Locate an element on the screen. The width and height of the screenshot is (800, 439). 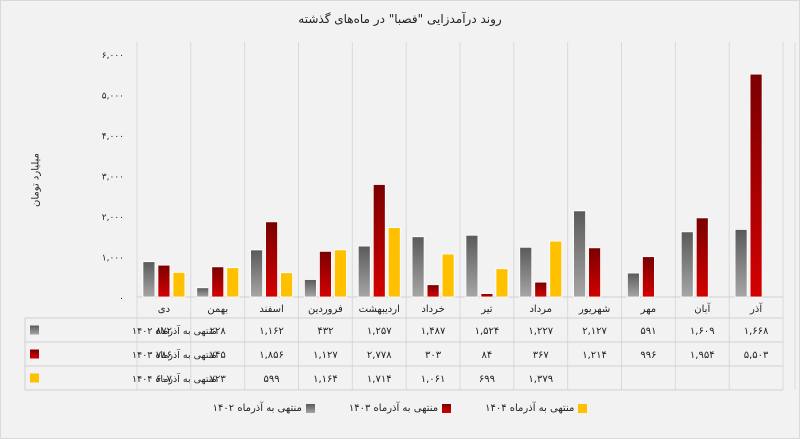
table-cell-value: ۶۹۹ is located at coordinates (487, 379).